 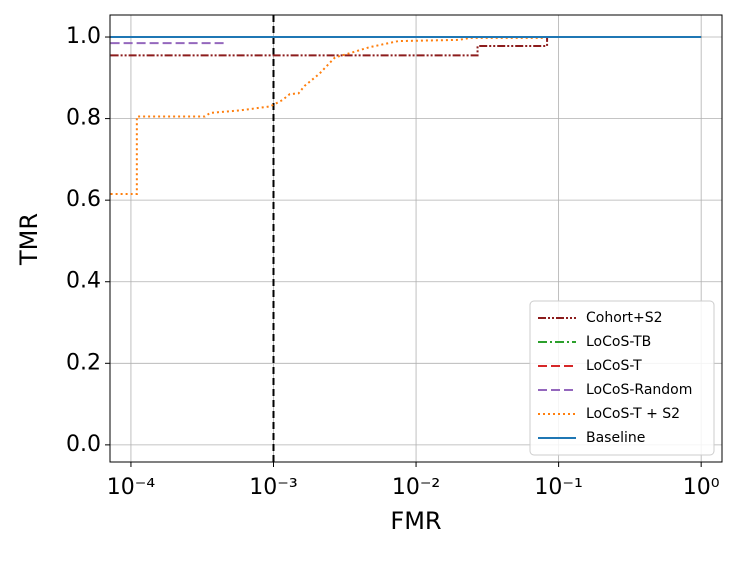 I want to click on x-tick-label: 10⁻⁴, so click(x=131, y=487).